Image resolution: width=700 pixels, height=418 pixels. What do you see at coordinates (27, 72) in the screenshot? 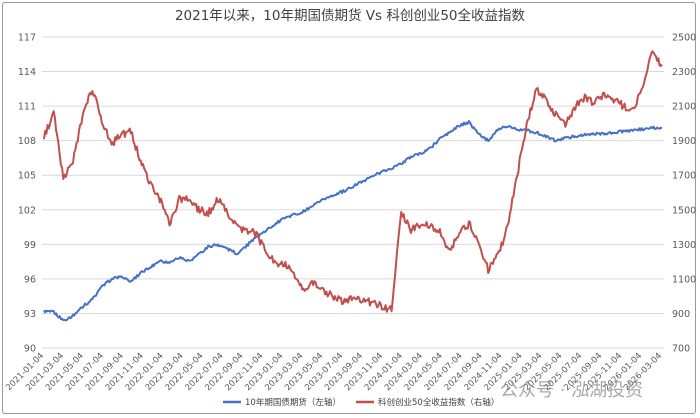
I see `left-tick-label: 114` at bounding box center [27, 72].